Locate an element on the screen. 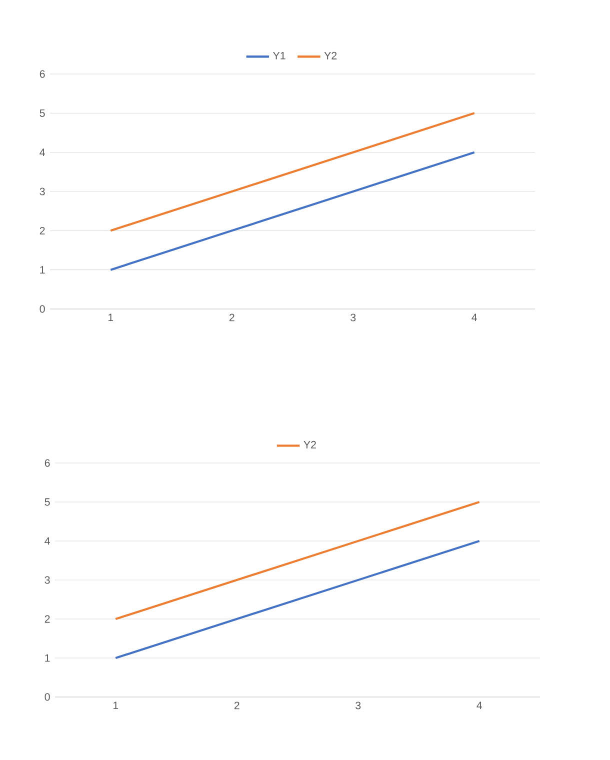 Image resolution: width=610 pixels, height=760 pixels. line-series is located at coordinates (293, 211).